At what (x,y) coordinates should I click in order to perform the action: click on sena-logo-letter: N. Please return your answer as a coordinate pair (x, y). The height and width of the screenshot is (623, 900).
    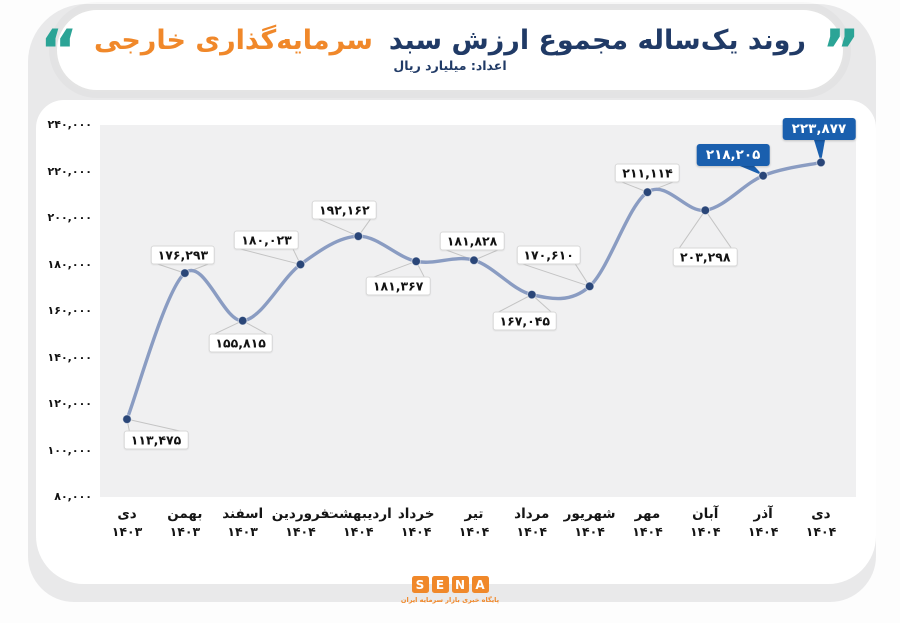
    Looking at the image, I should click on (460, 584).